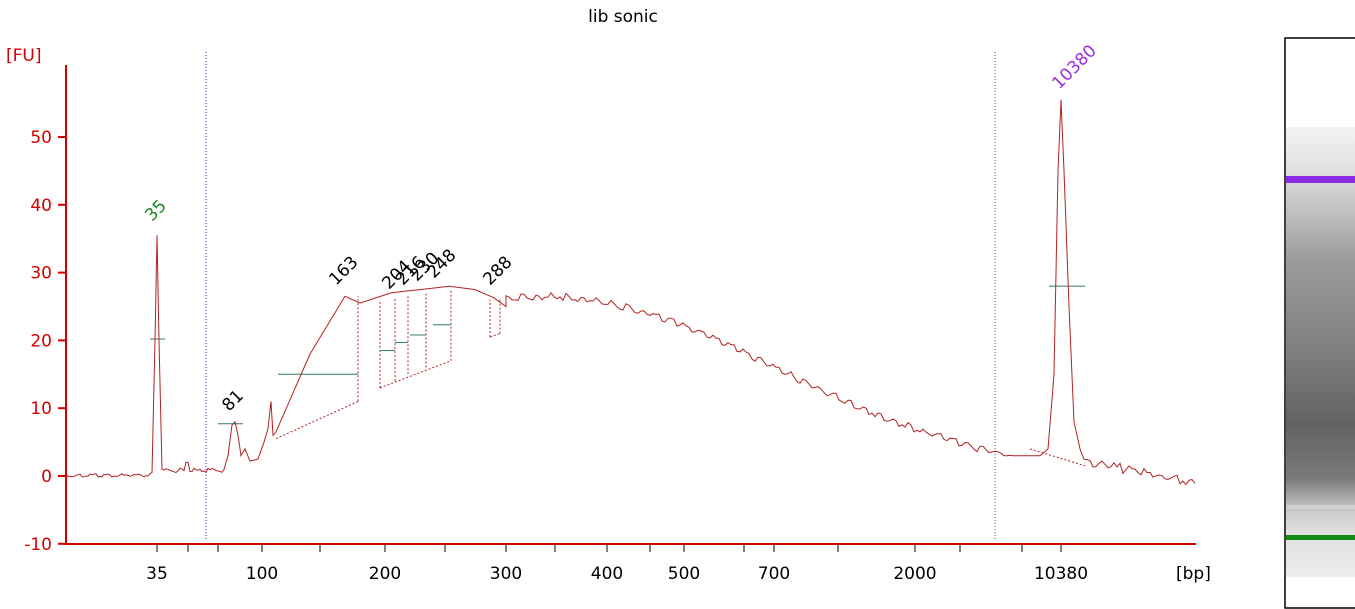  I want to click on x-tick-label: 100, so click(262, 574).